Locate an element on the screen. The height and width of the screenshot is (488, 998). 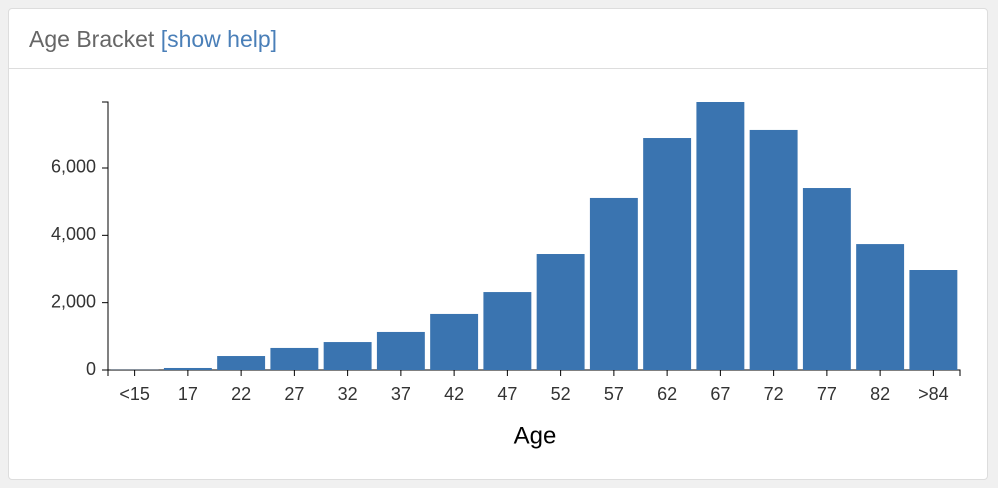
x-tick-label: 57 is located at coordinates (614, 394).